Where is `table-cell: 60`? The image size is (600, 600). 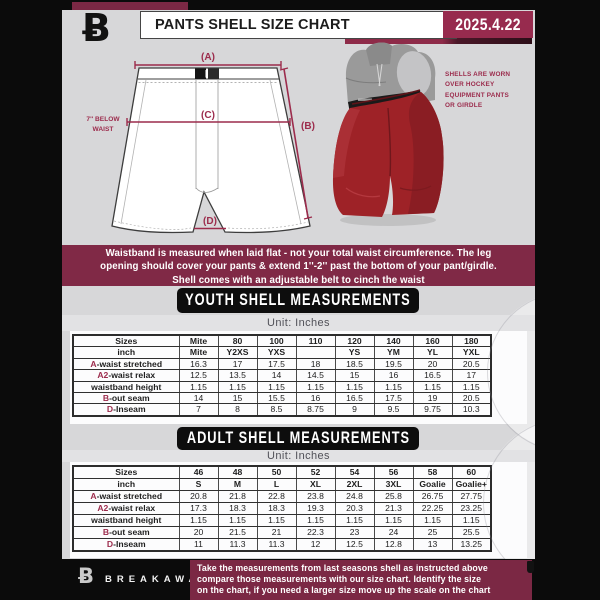 table-cell: 60 is located at coordinates (471, 472).